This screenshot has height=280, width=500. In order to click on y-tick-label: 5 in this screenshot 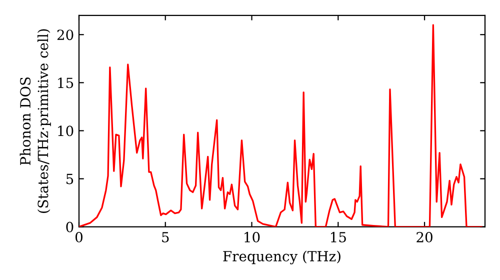, I will do `click(70, 179)`.